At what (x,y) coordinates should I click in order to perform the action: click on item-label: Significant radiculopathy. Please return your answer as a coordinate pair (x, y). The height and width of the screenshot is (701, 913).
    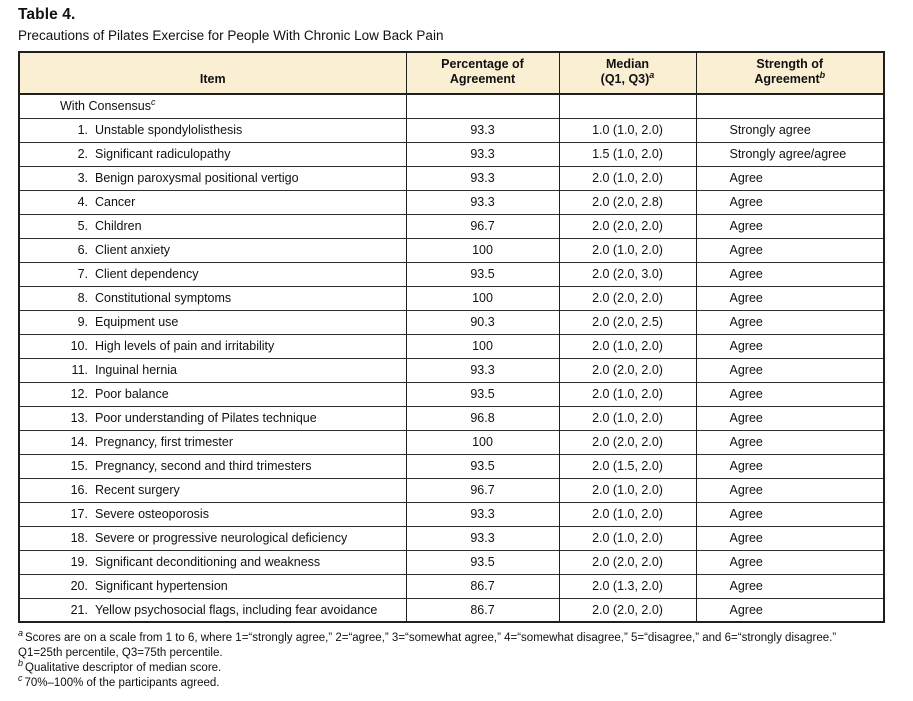
    Looking at the image, I should click on (163, 154).